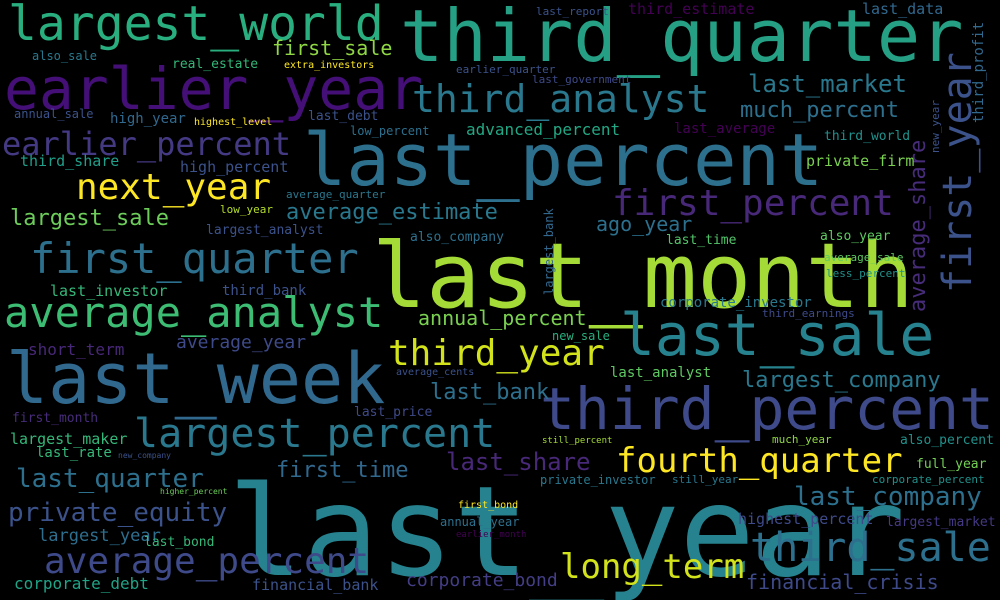  What do you see at coordinates (315, 434) in the screenshot?
I see `word-largest-percent: largest_percent` at bounding box center [315, 434].